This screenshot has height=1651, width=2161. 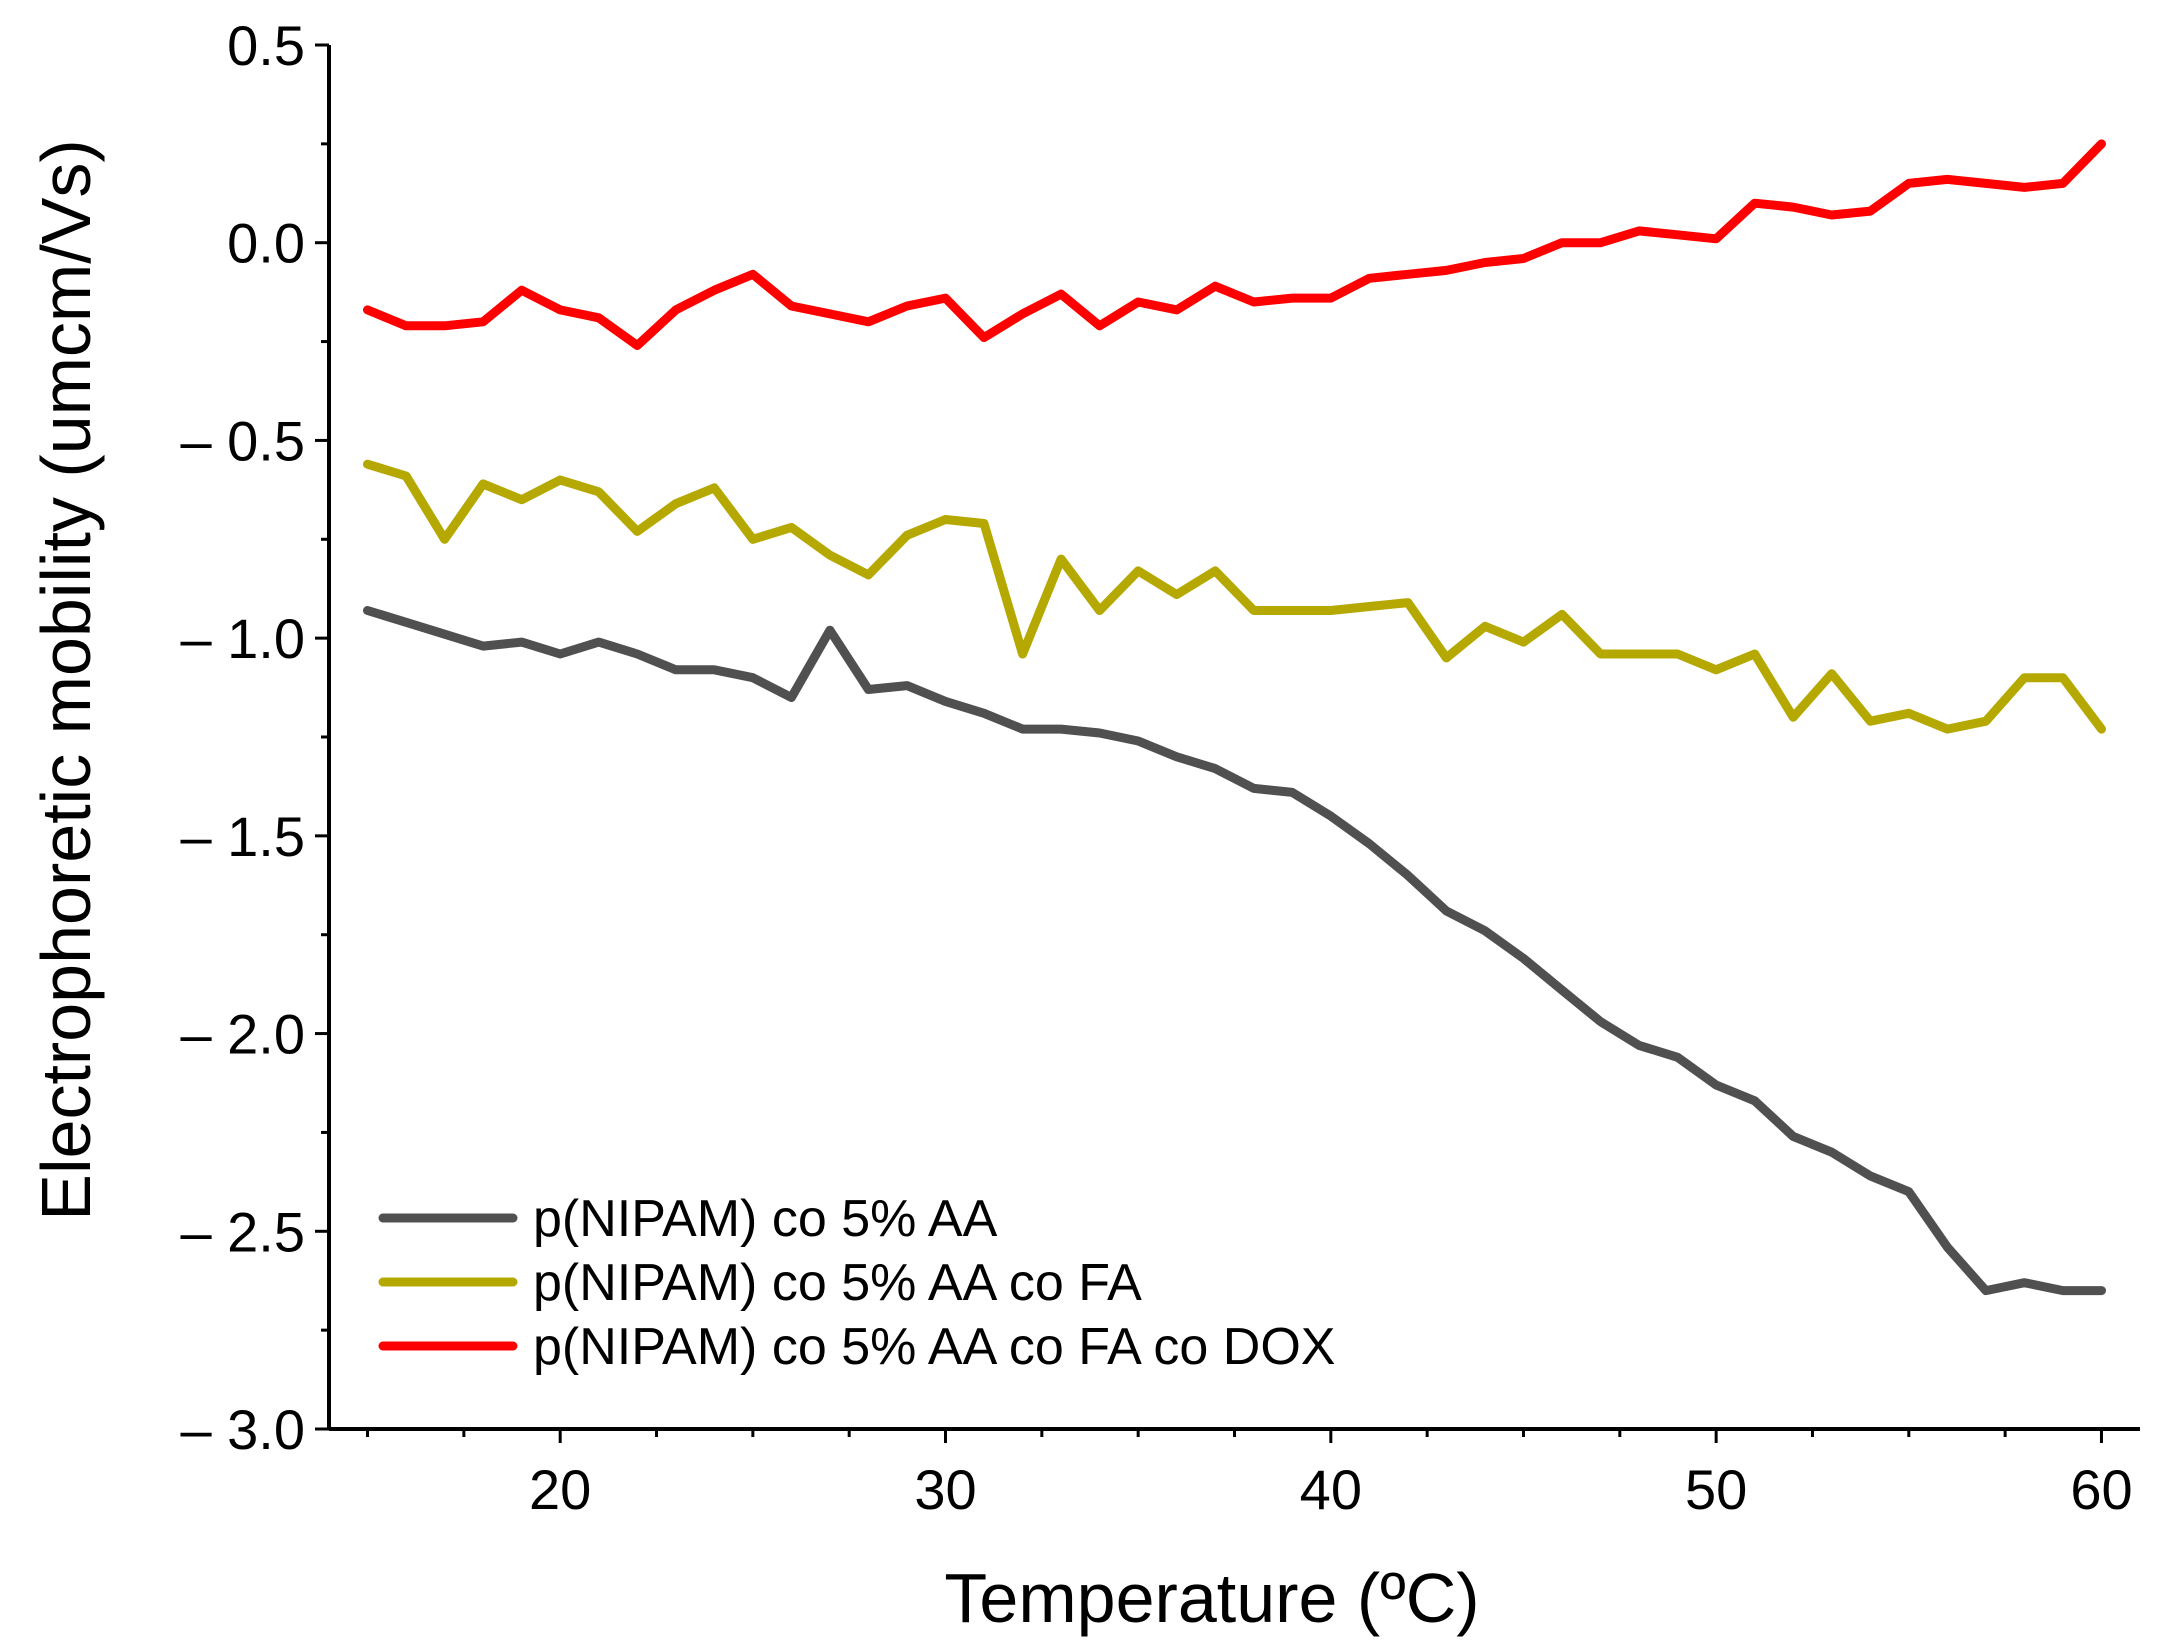 What do you see at coordinates (242, 1034) in the screenshot?
I see `y-tick-label: – 2.0` at bounding box center [242, 1034].